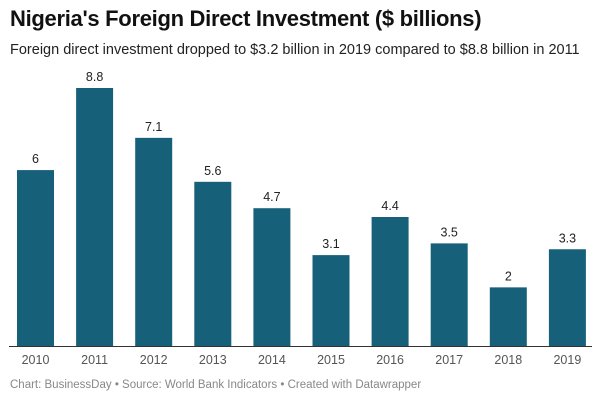 The width and height of the screenshot is (602, 408). What do you see at coordinates (508, 316) in the screenshot?
I see `bar-2018` at bounding box center [508, 316].